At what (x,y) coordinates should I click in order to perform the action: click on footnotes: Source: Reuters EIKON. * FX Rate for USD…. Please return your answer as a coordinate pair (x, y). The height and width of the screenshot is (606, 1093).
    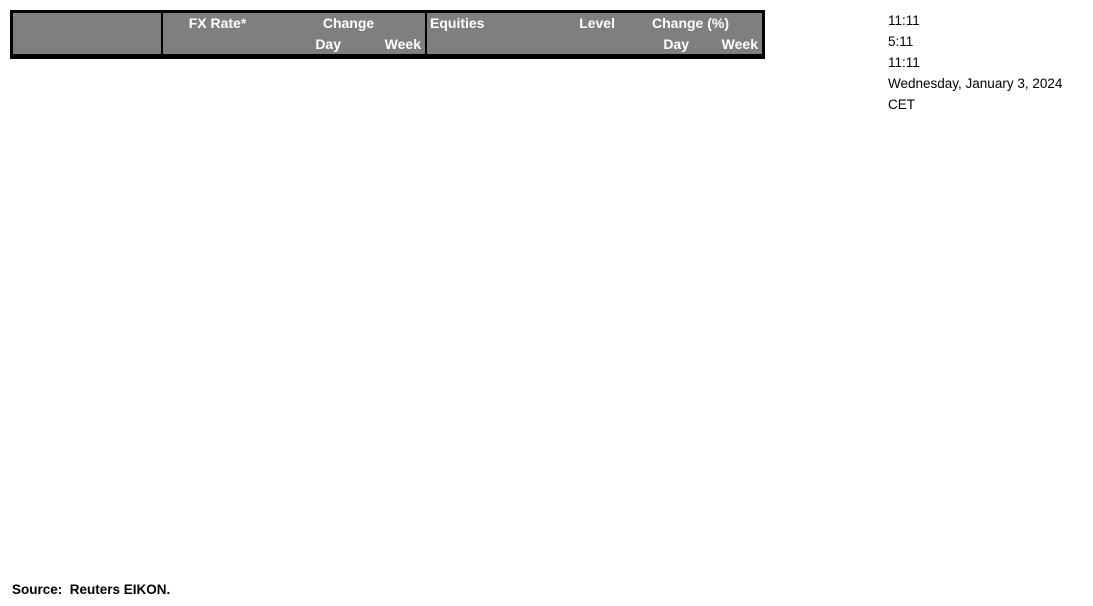
    Looking at the image, I should click on (357, 571).